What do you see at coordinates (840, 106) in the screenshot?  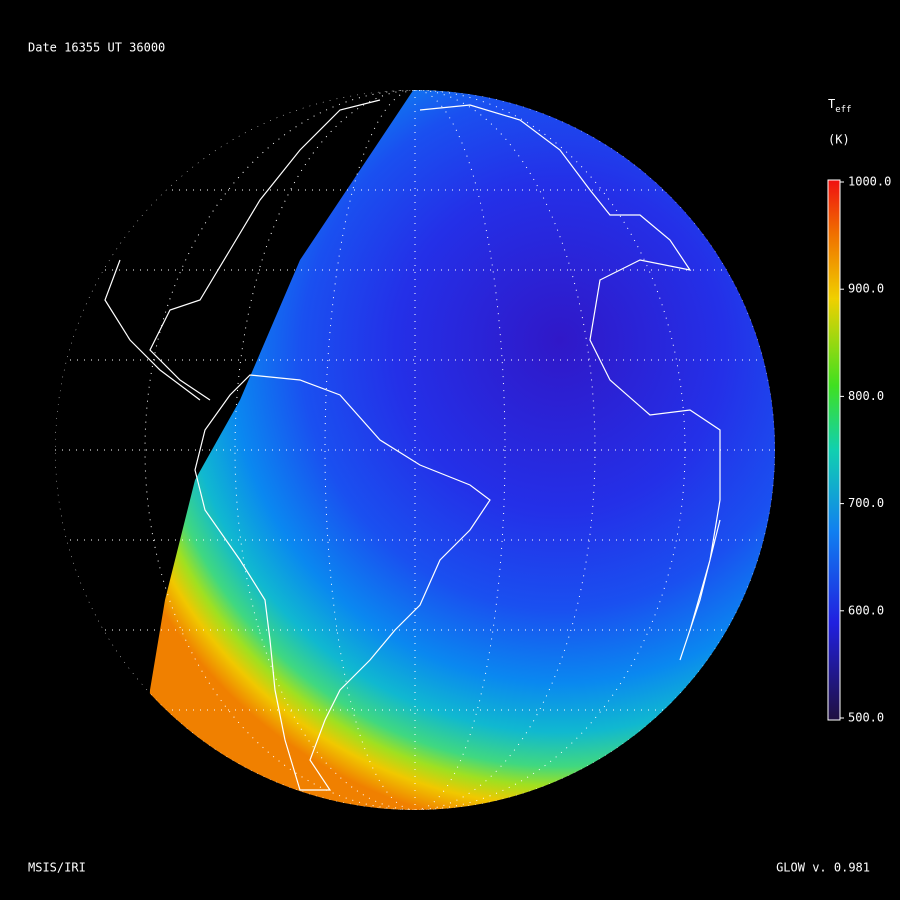 I see `colorbar-title: Teff` at bounding box center [840, 106].